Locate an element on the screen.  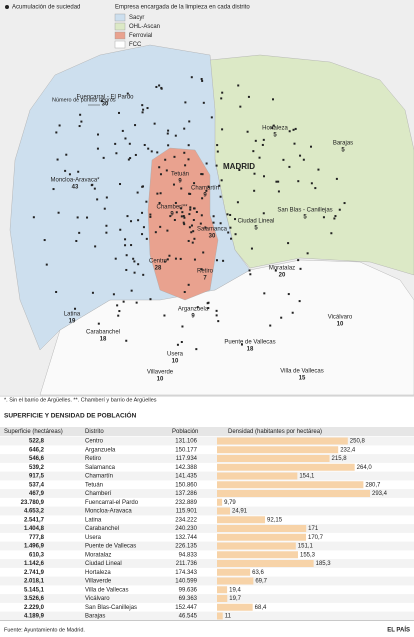
density-label: 250,8 is located at coordinates (358, 442).